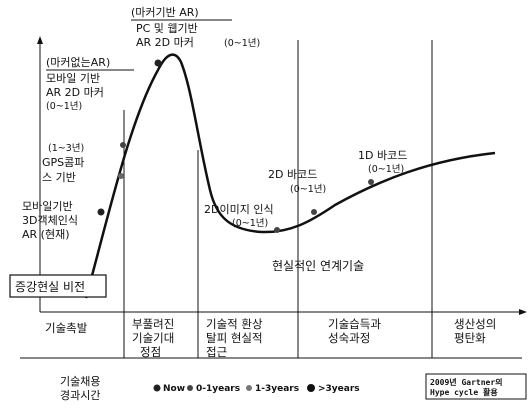  Describe the element at coordinates (239, 209) in the screenshot. I see `image-recog-label: 2D이미지 인식` at that location.